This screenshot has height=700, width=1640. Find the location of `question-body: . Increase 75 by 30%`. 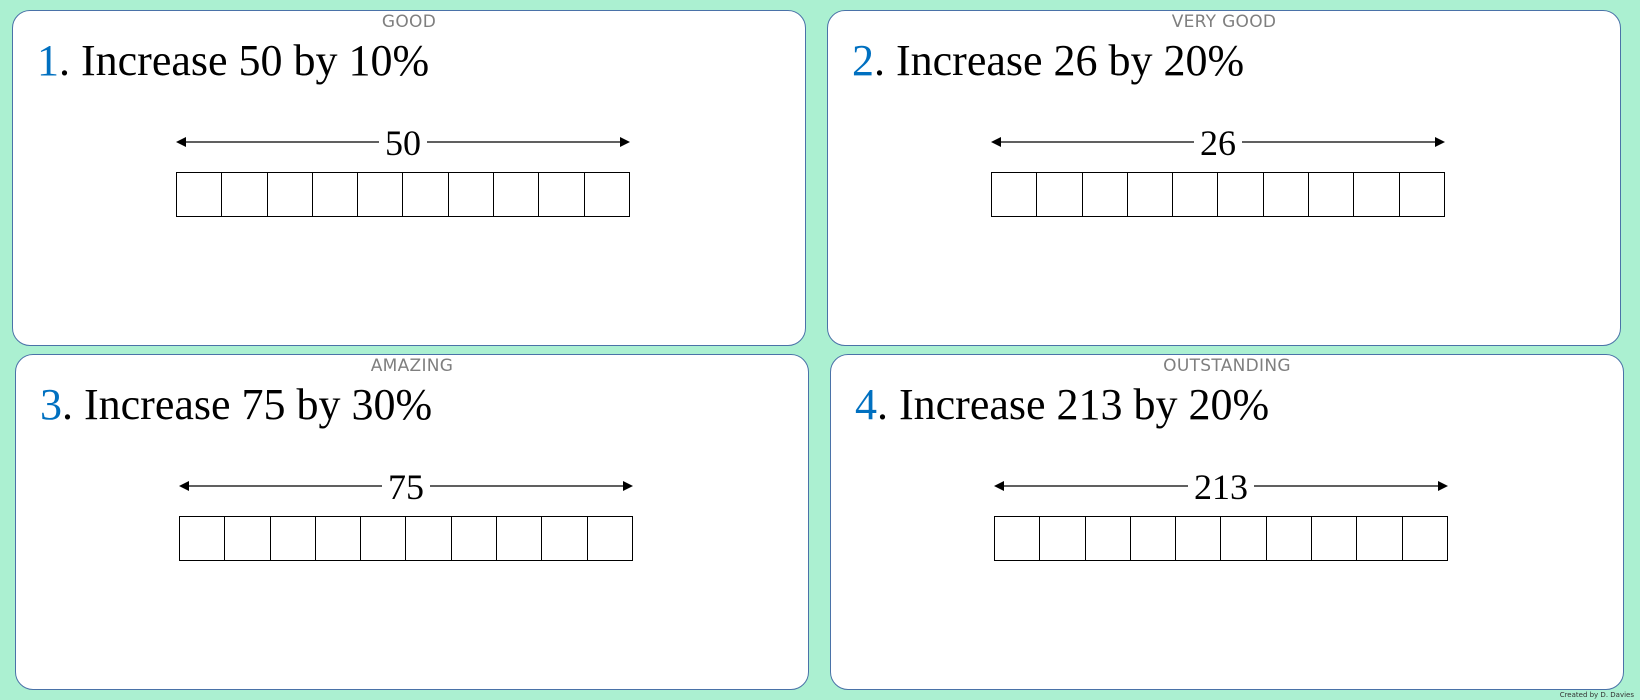

question-body: . Increase 75 by 30% is located at coordinates (247, 404).